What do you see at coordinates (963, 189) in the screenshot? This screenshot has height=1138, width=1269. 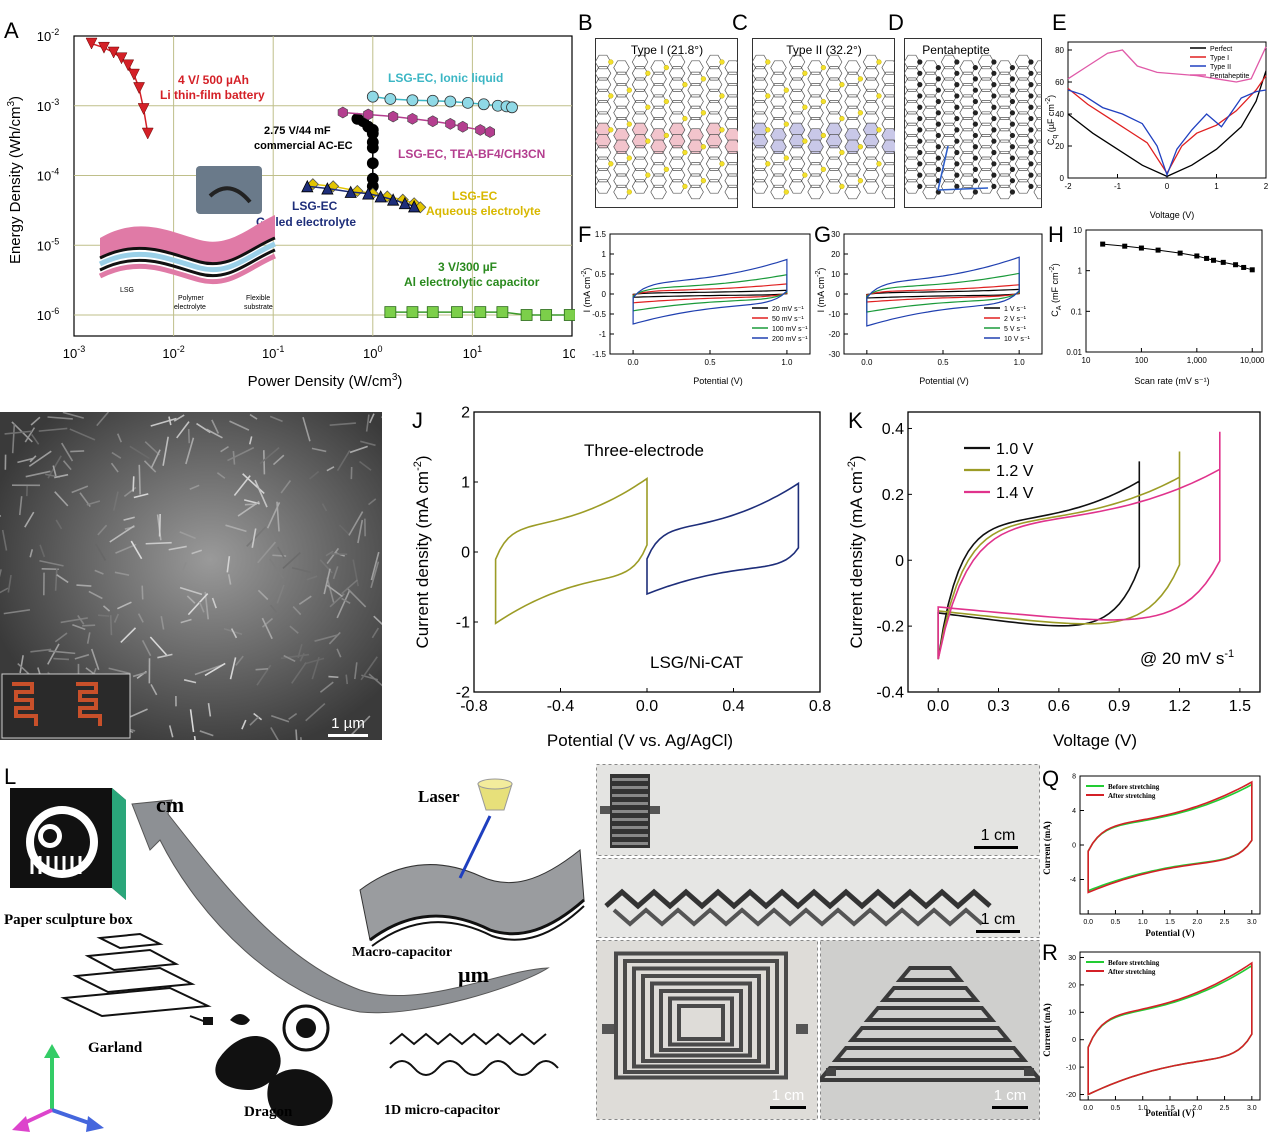 I see `lattice-vector-a` at bounding box center [963, 189].